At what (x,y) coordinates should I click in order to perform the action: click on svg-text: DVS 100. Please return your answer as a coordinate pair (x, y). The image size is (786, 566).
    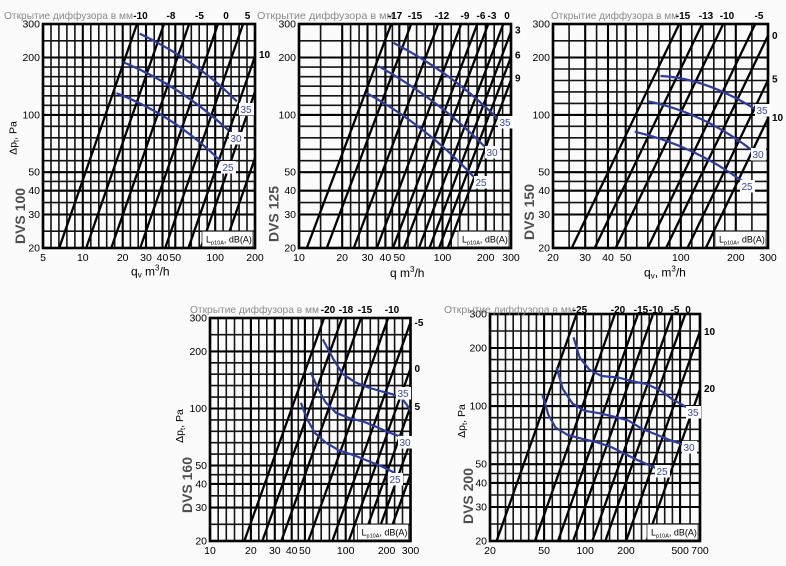
    Looking at the image, I should click on (20, 216).